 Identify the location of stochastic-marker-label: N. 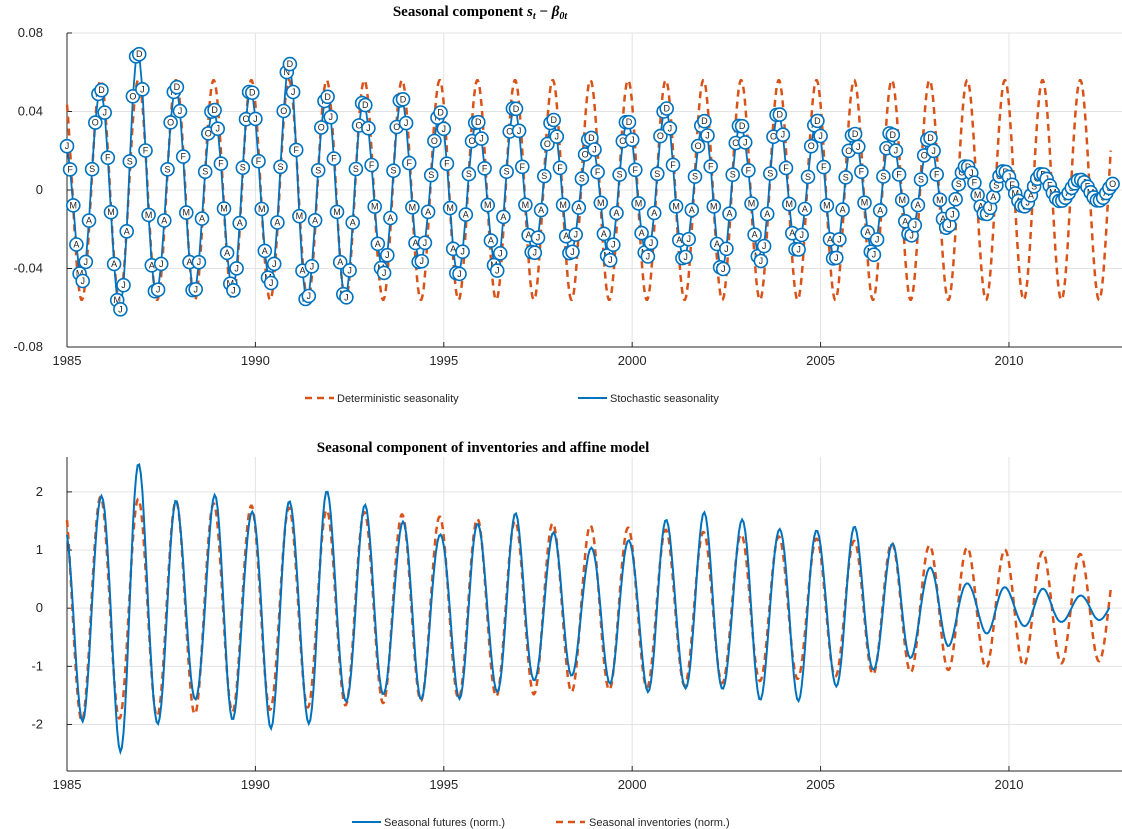
(287, 72).